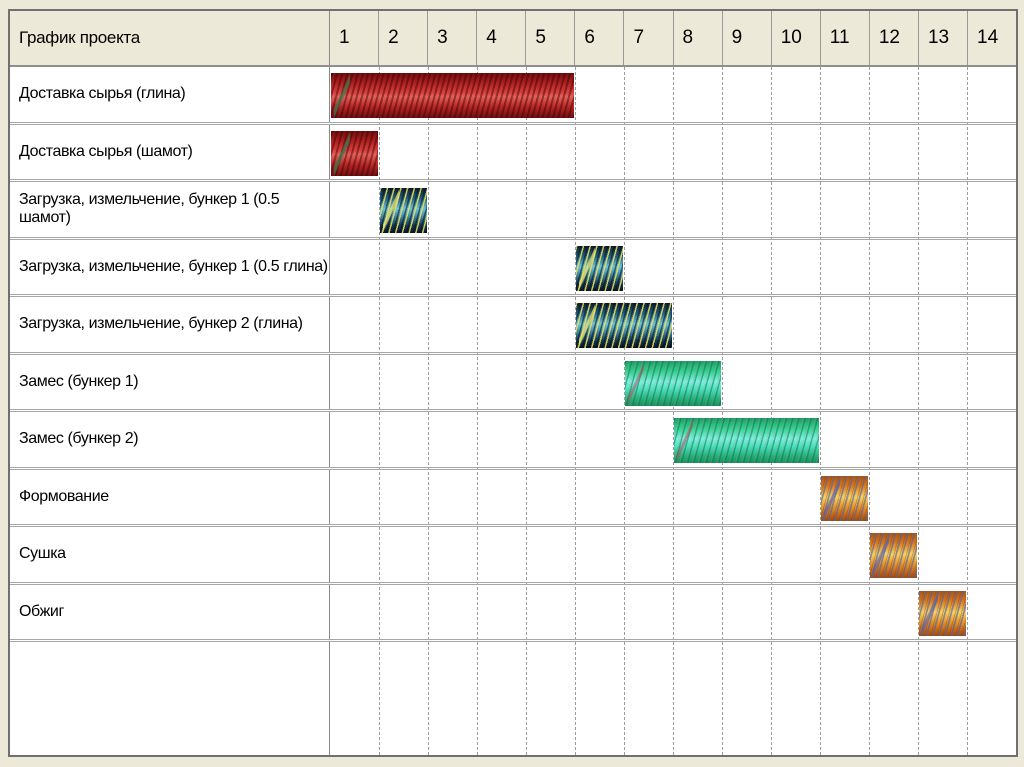 The height and width of the screenshot is (767, 1024). I want to click on task-row: Загрузка, измельчение, бункер 2 (глина), so click(513, 326).